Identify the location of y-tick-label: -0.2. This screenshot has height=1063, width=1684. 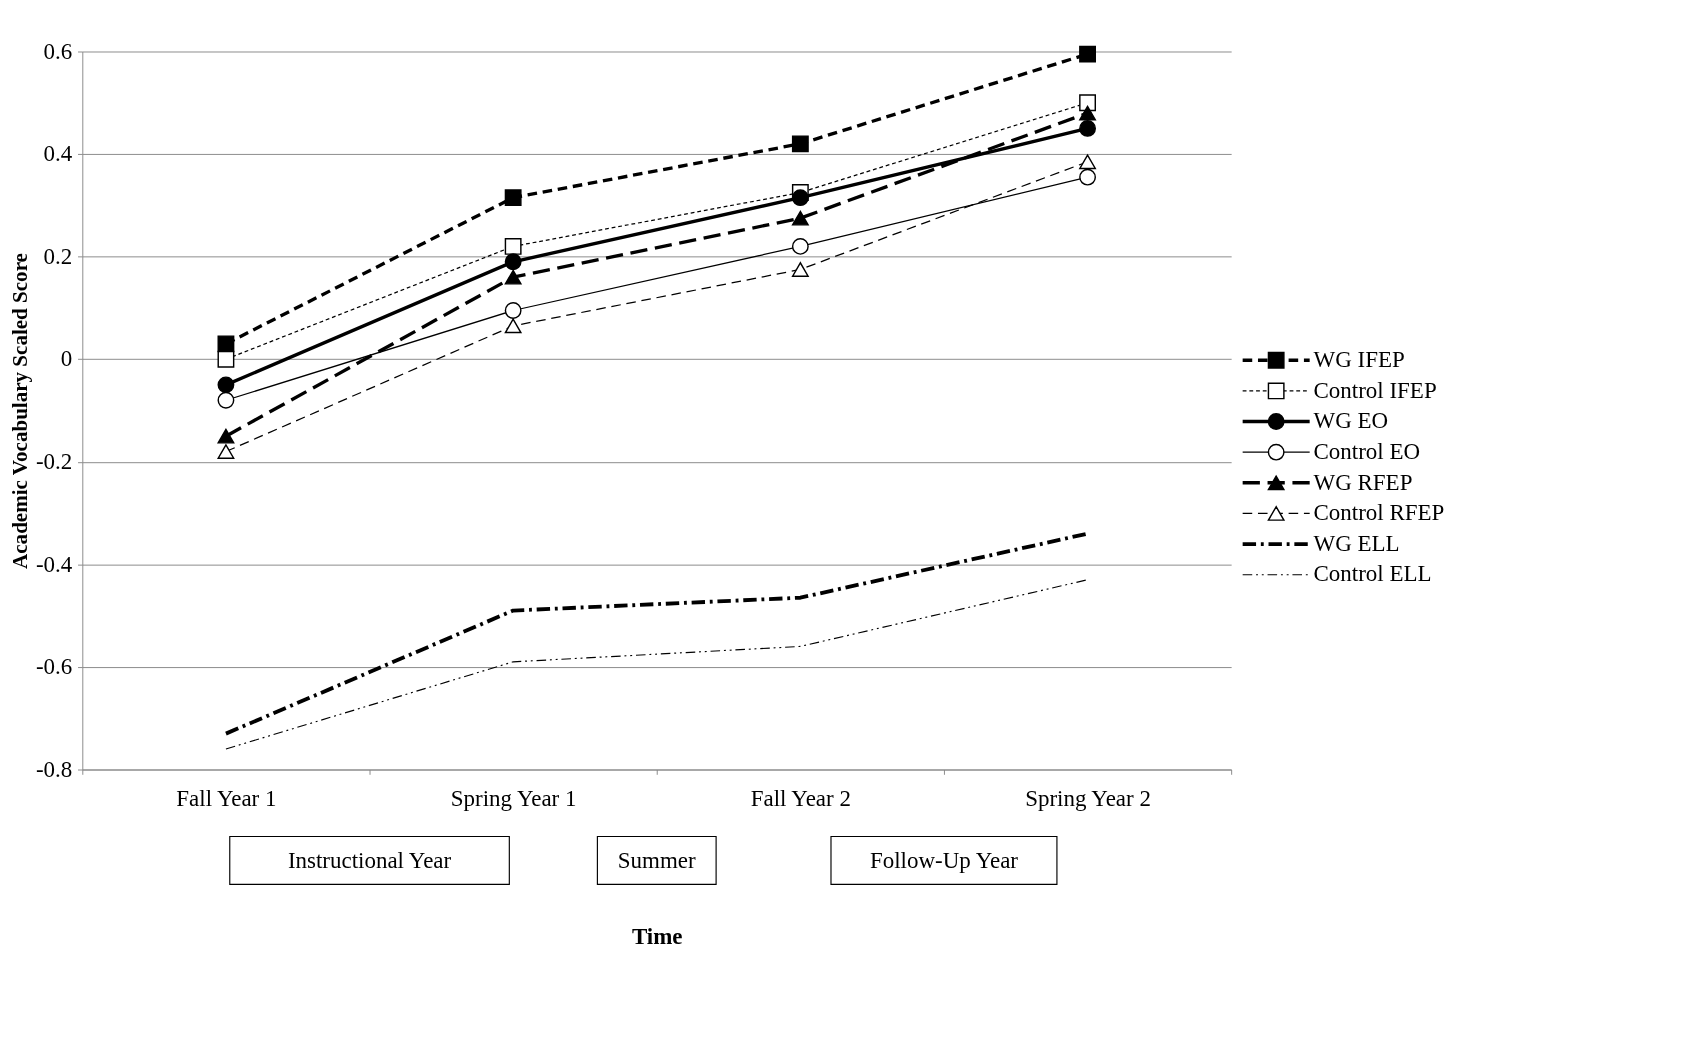
(54, 461).